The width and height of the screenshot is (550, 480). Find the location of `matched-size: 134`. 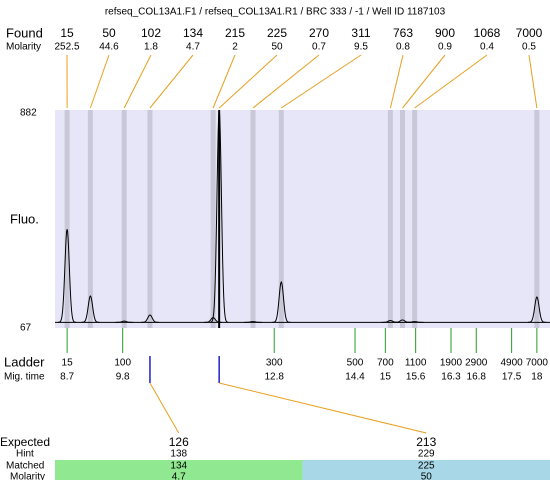

matched-size: 134 is located at coordinates (178, 466).